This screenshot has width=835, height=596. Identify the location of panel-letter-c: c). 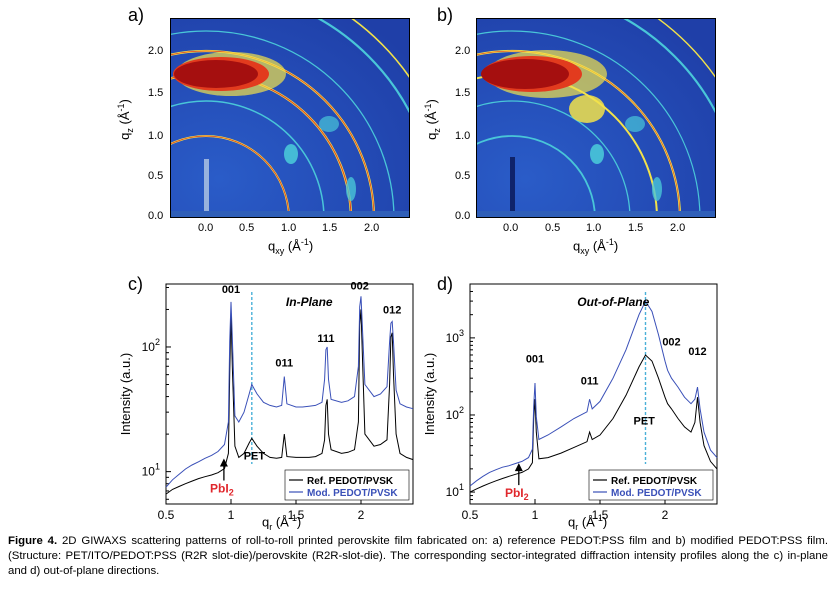
(135, 284).